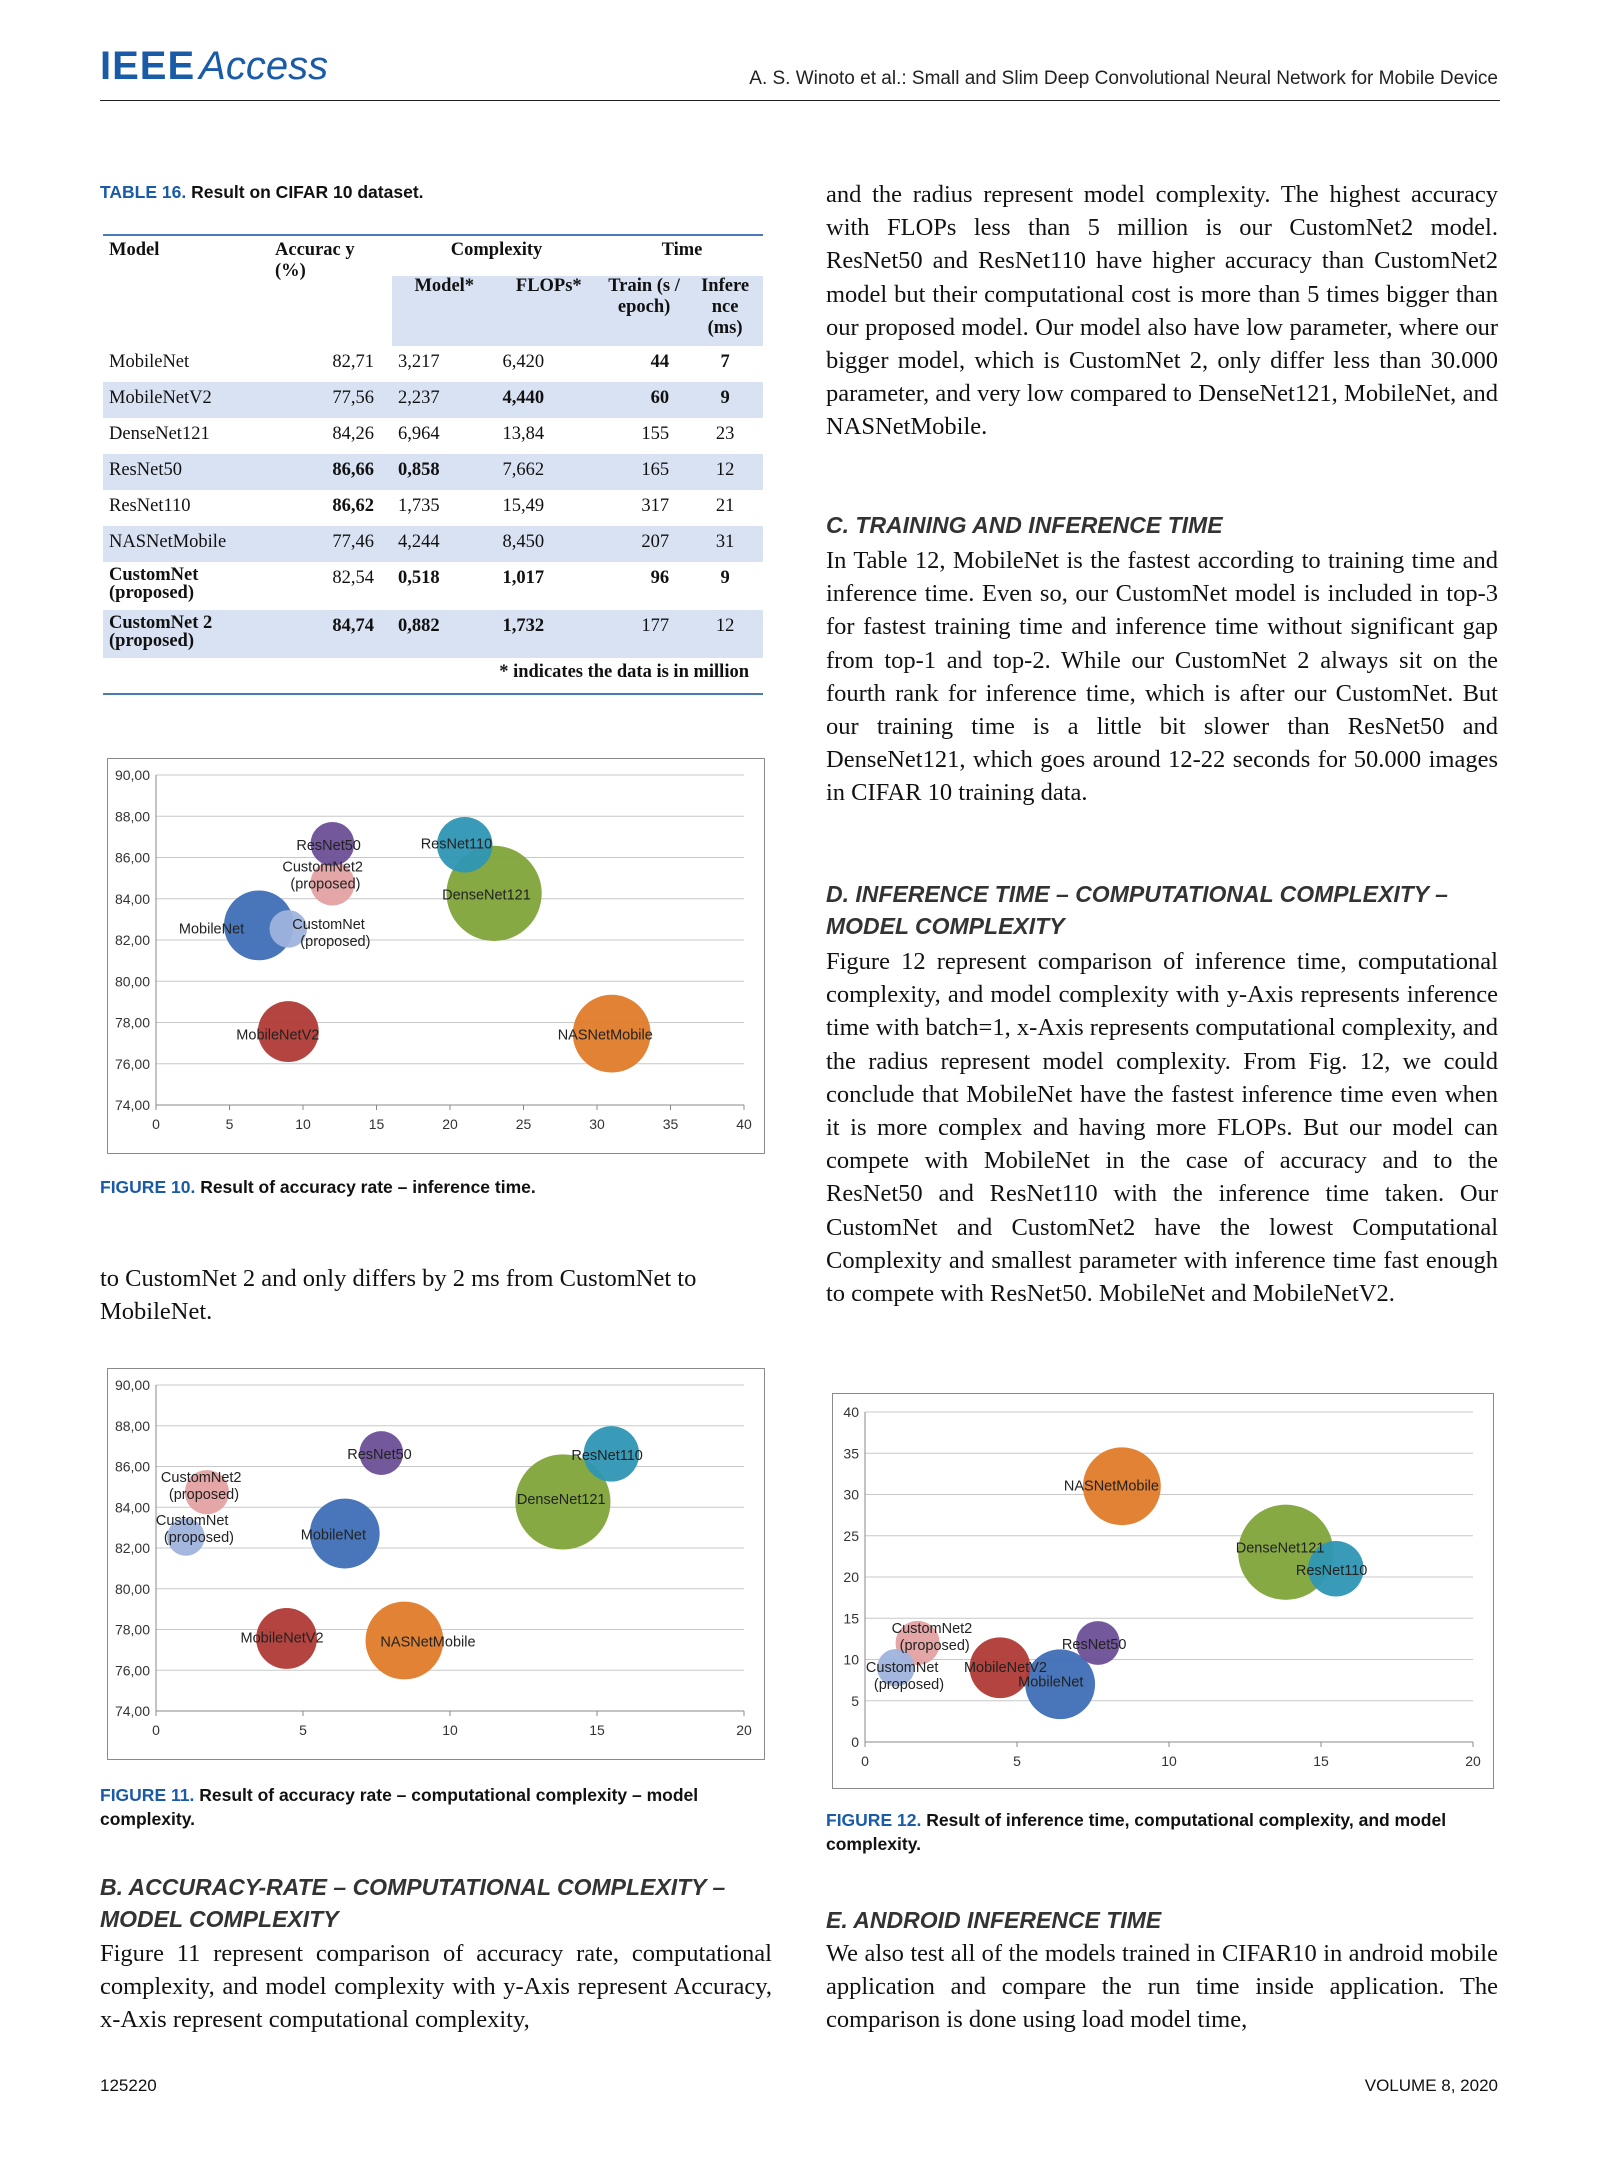 Image resolution: width=1600 pixels, height=2175 pixels. I want to click on page-number: 125220, so click(128, 2085).